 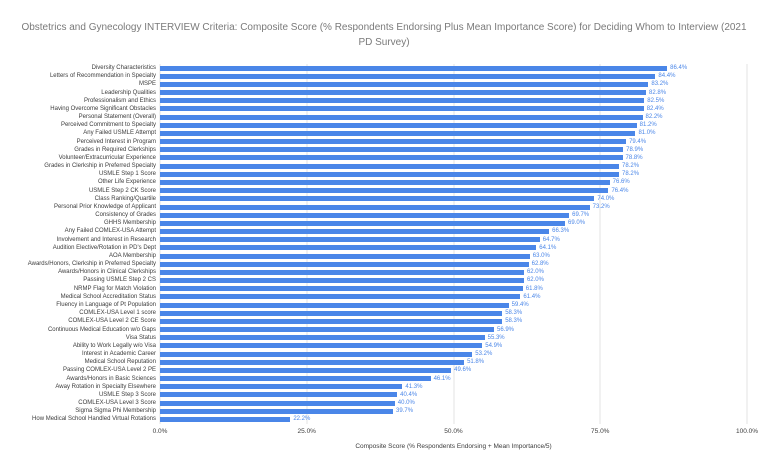 What do you see at coordinates (112, 321) in the screenshot?
I see `category-label: COMLEX-USA Level 2 CE Score` at bounding box center [112, 321].